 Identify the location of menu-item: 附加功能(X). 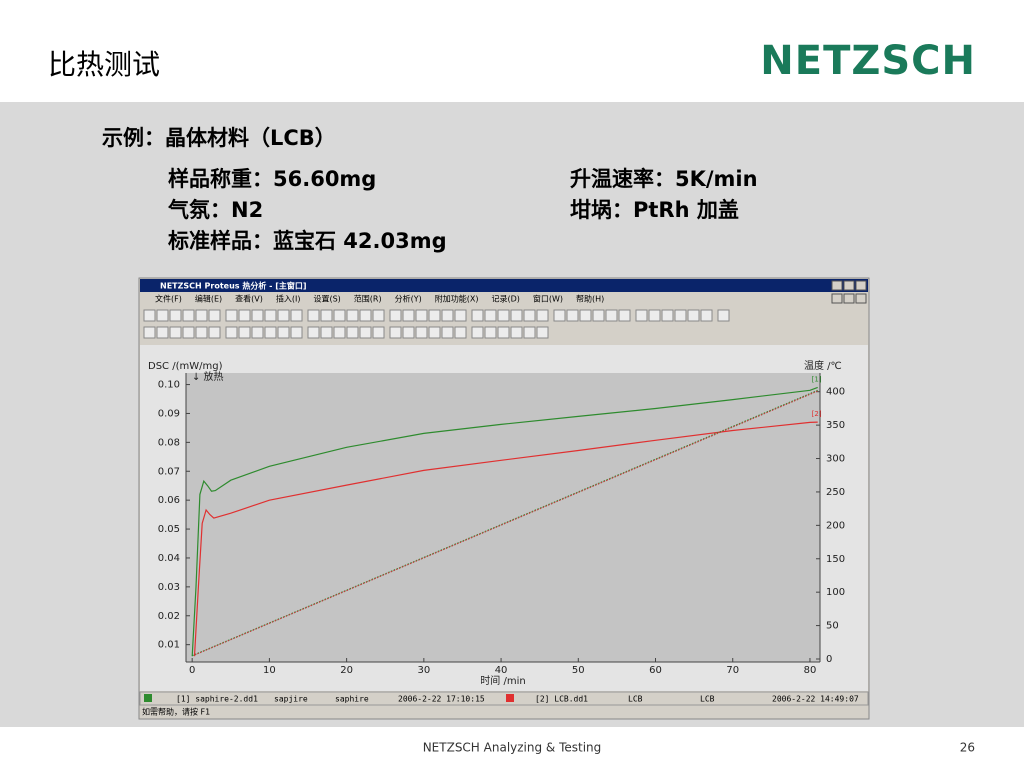
(457, 299).